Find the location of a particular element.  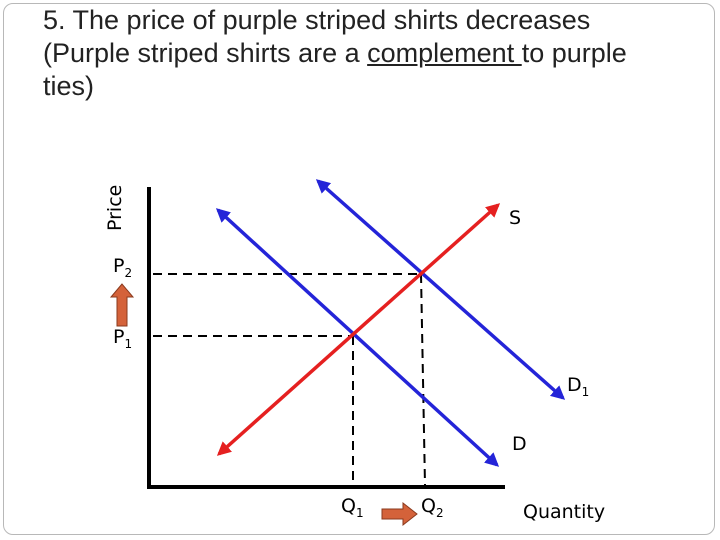

price-increase-arrow-icon is located at coordinates (122, 305).